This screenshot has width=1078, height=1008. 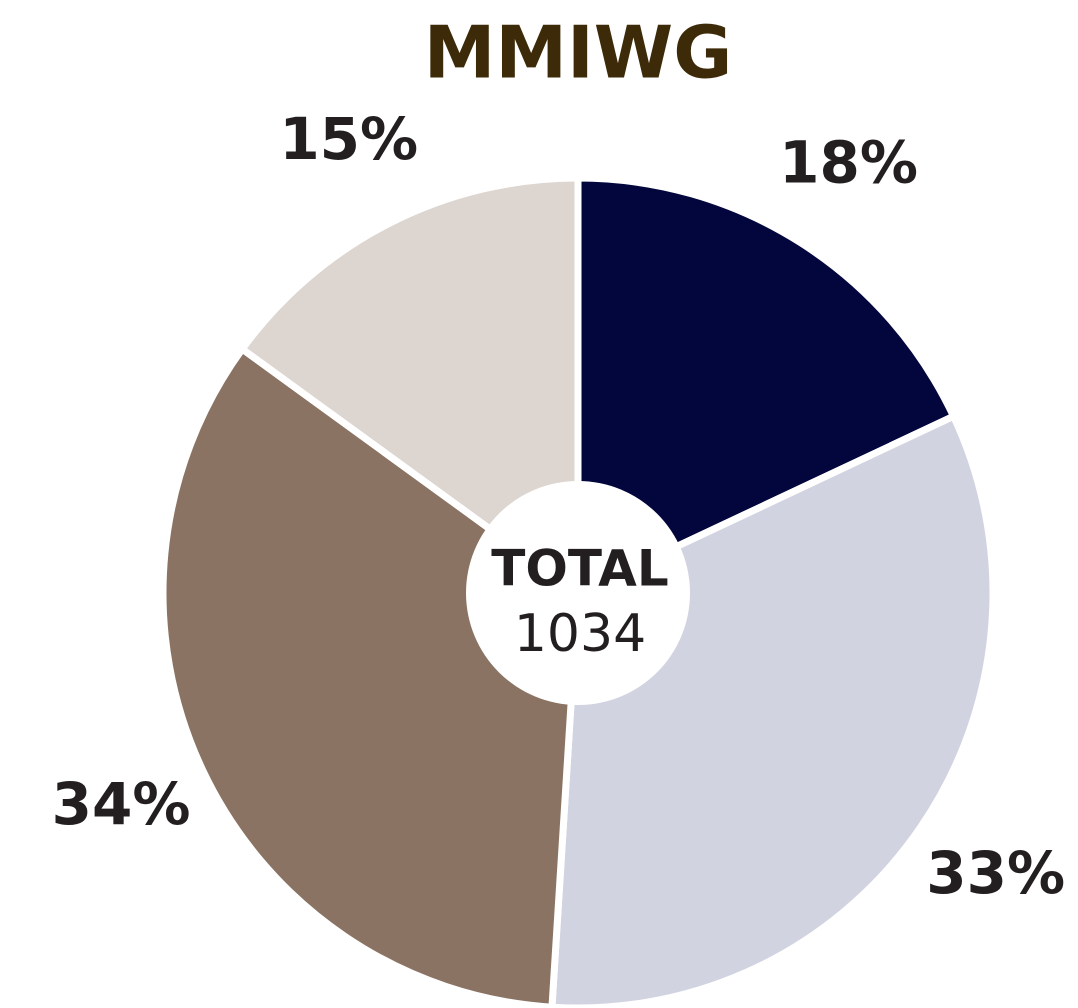 I want to click on center-label: TOTAL, so click(x=579, y=569).